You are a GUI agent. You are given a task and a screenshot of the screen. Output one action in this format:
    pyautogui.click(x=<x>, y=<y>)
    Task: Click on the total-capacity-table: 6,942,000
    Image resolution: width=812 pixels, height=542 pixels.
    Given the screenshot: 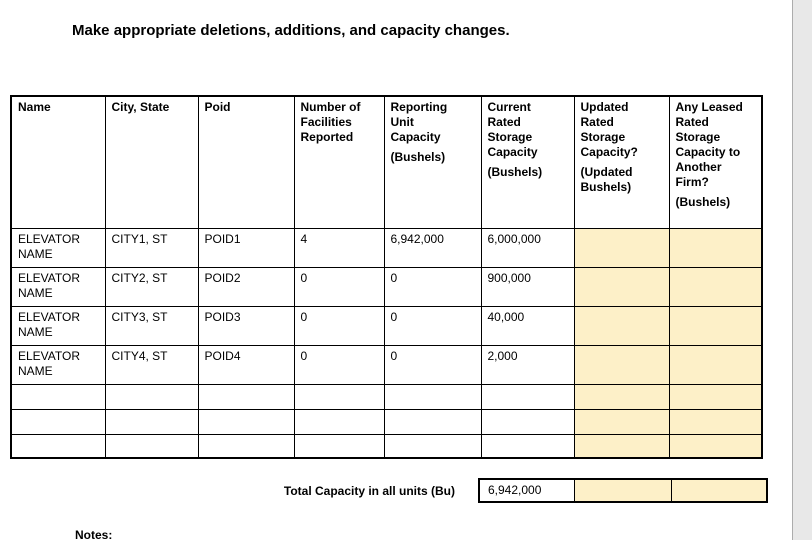 What is the action you would take?
    pyautogui.click(x=623, y=490)
    